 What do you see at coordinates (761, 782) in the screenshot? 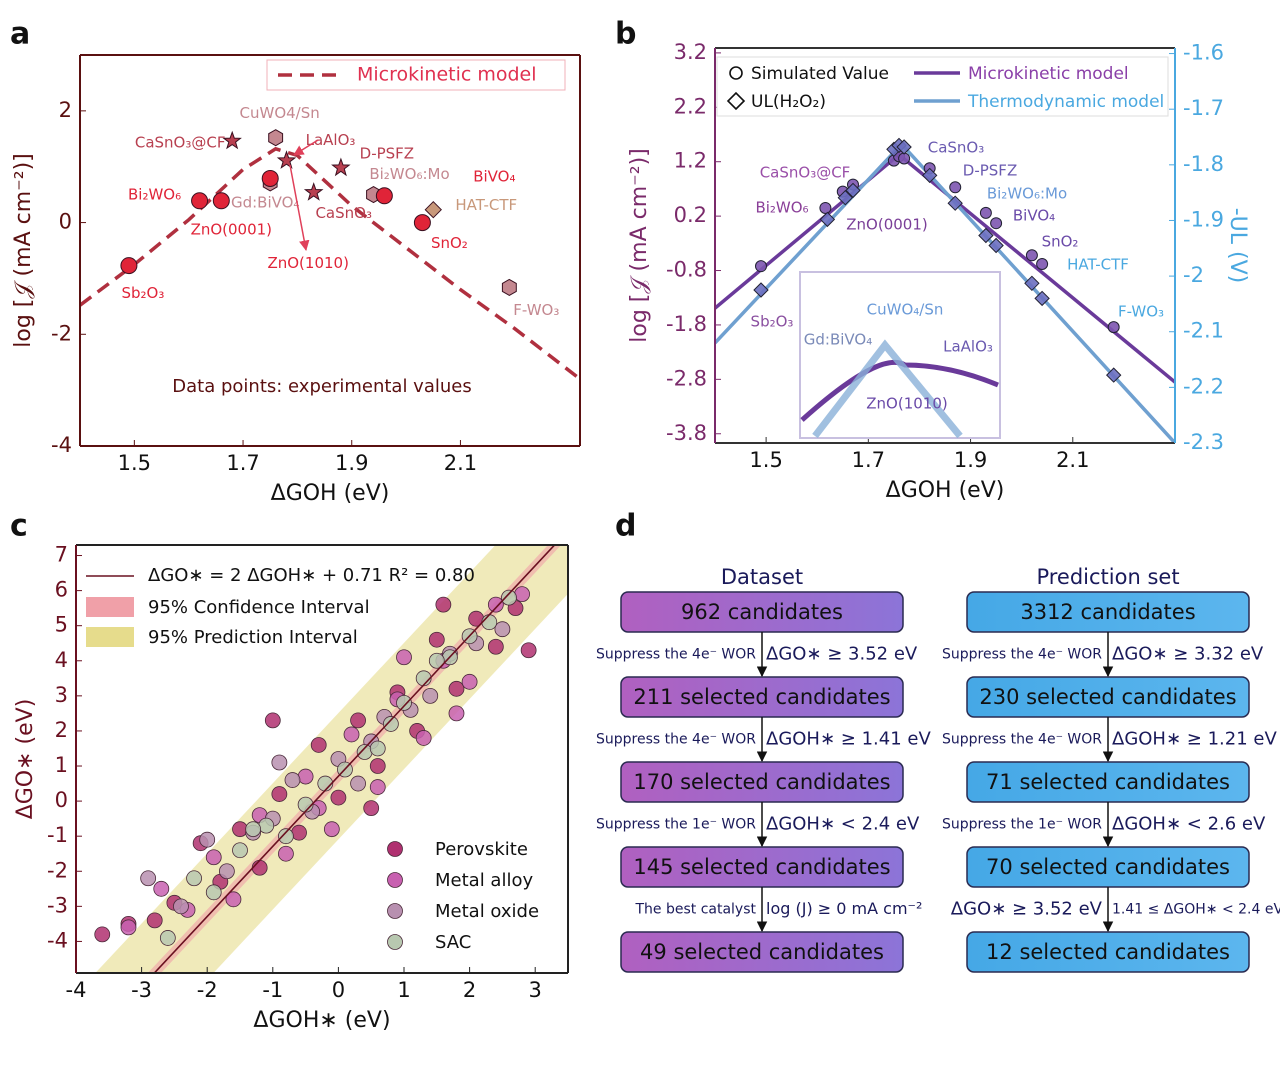
I see `flow-box-text: 170 selected candidates` at bounding box center [761, 782].